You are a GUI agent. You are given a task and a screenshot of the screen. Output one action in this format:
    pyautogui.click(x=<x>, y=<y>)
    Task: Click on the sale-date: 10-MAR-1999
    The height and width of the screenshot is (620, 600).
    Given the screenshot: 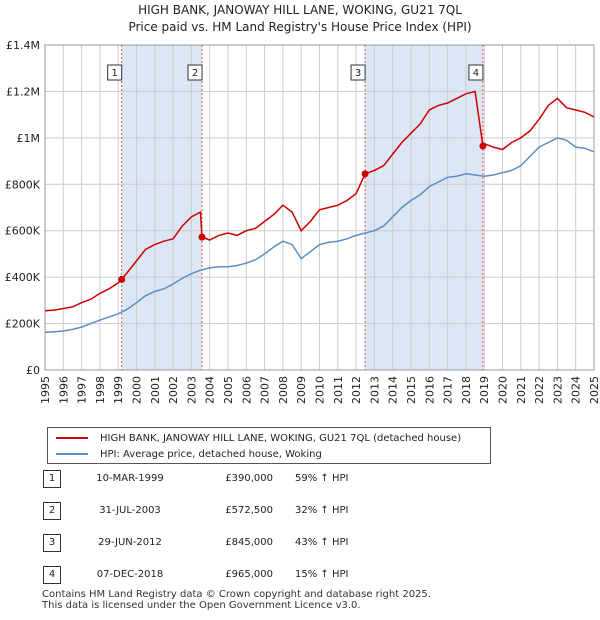 What is the action you would take?
    pyautogui.click(x=130, y=478)
    